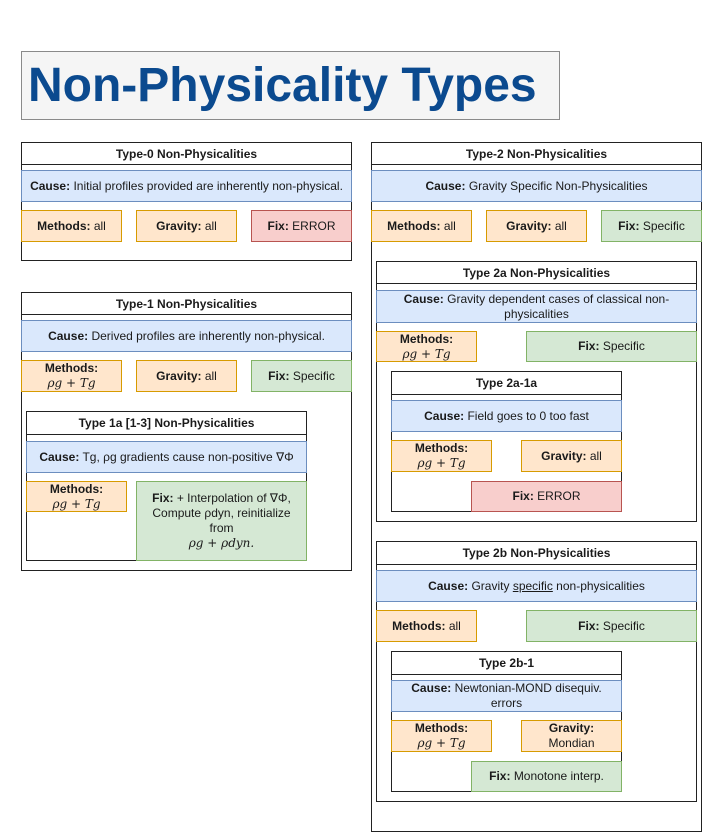  I want to click on type1-methods: Methods: ρg + Tg, so click(71, 376).